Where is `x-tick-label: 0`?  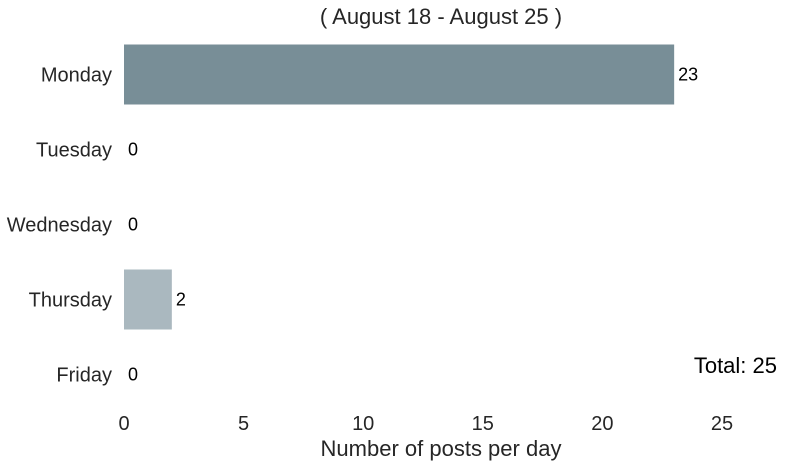 x-tick-label: 0 is located at coordinates (123, 424).